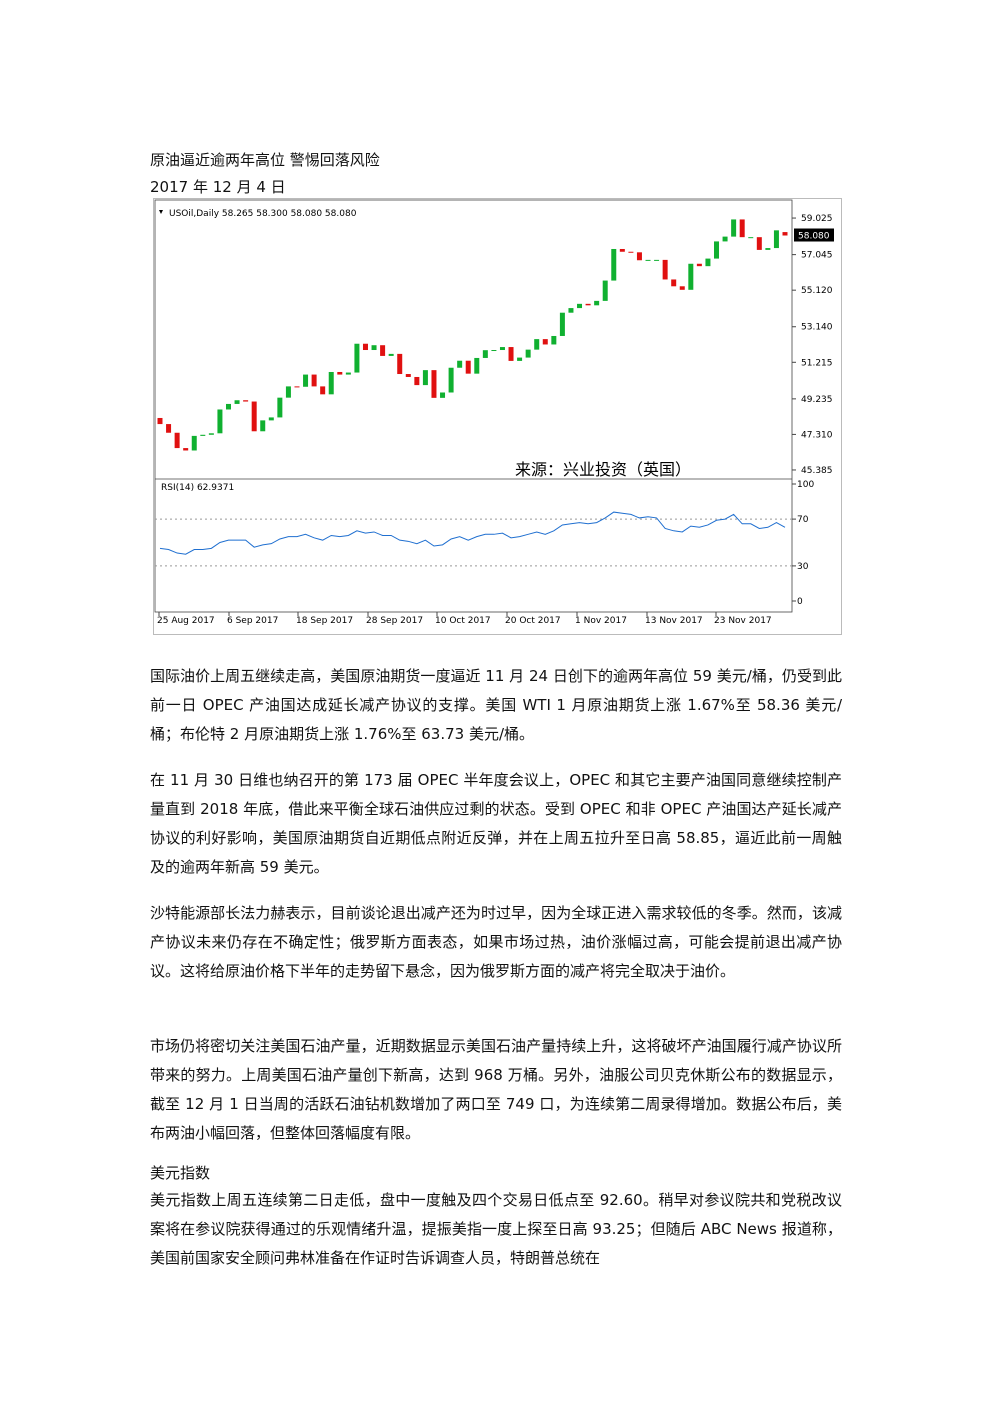 This screenshot has height=1403, width=992. Describe the element at coordinates (817, 400) in the screenshot. I see `y-tick-label: 49.235` at that location.